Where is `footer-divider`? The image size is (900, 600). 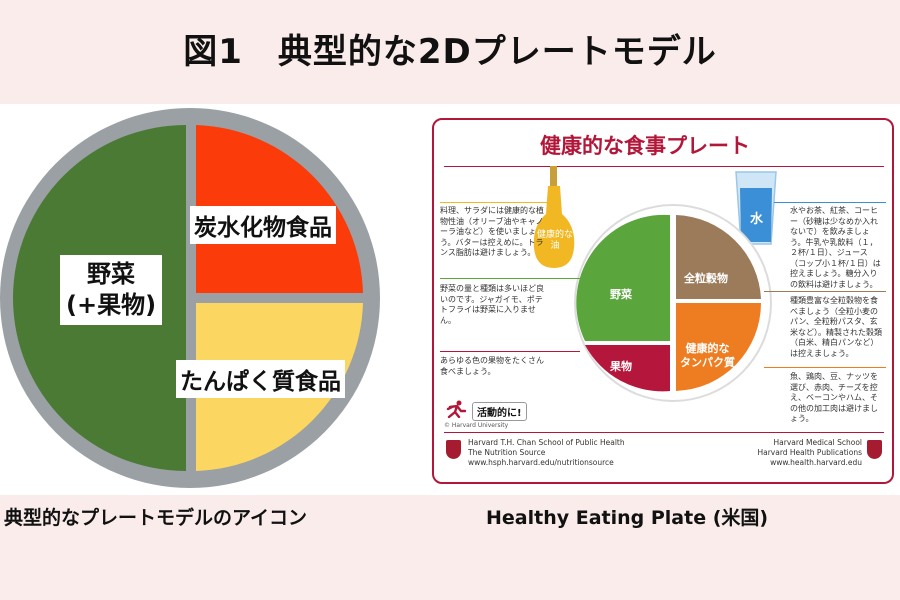
footer-divider is located at coordinates (664, 432).